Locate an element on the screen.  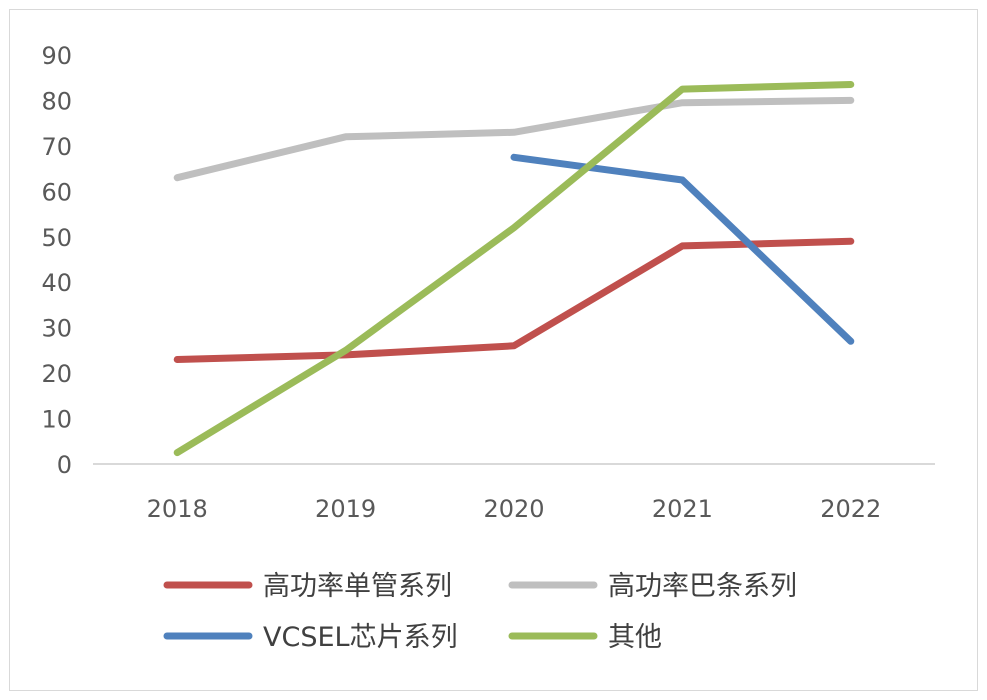
x-tick-label: 2021 is located at coordinates (682, 509).